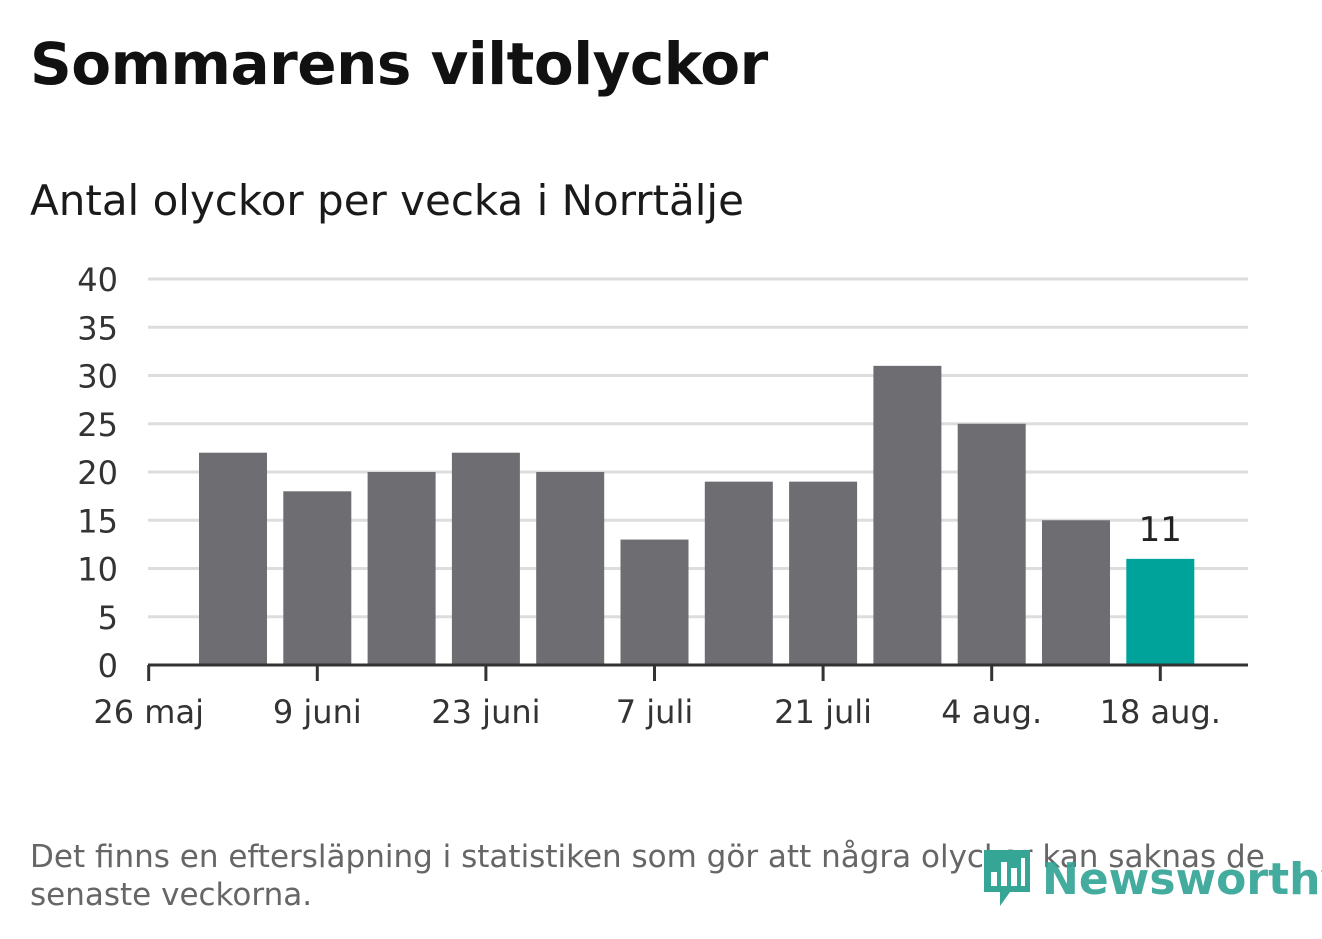 Image resolution: width=1322 pixels, height=939 pixels. Describe the element at coordinates (108, 666) in the screenshot. I see `y-tick-label: 0` at that location.